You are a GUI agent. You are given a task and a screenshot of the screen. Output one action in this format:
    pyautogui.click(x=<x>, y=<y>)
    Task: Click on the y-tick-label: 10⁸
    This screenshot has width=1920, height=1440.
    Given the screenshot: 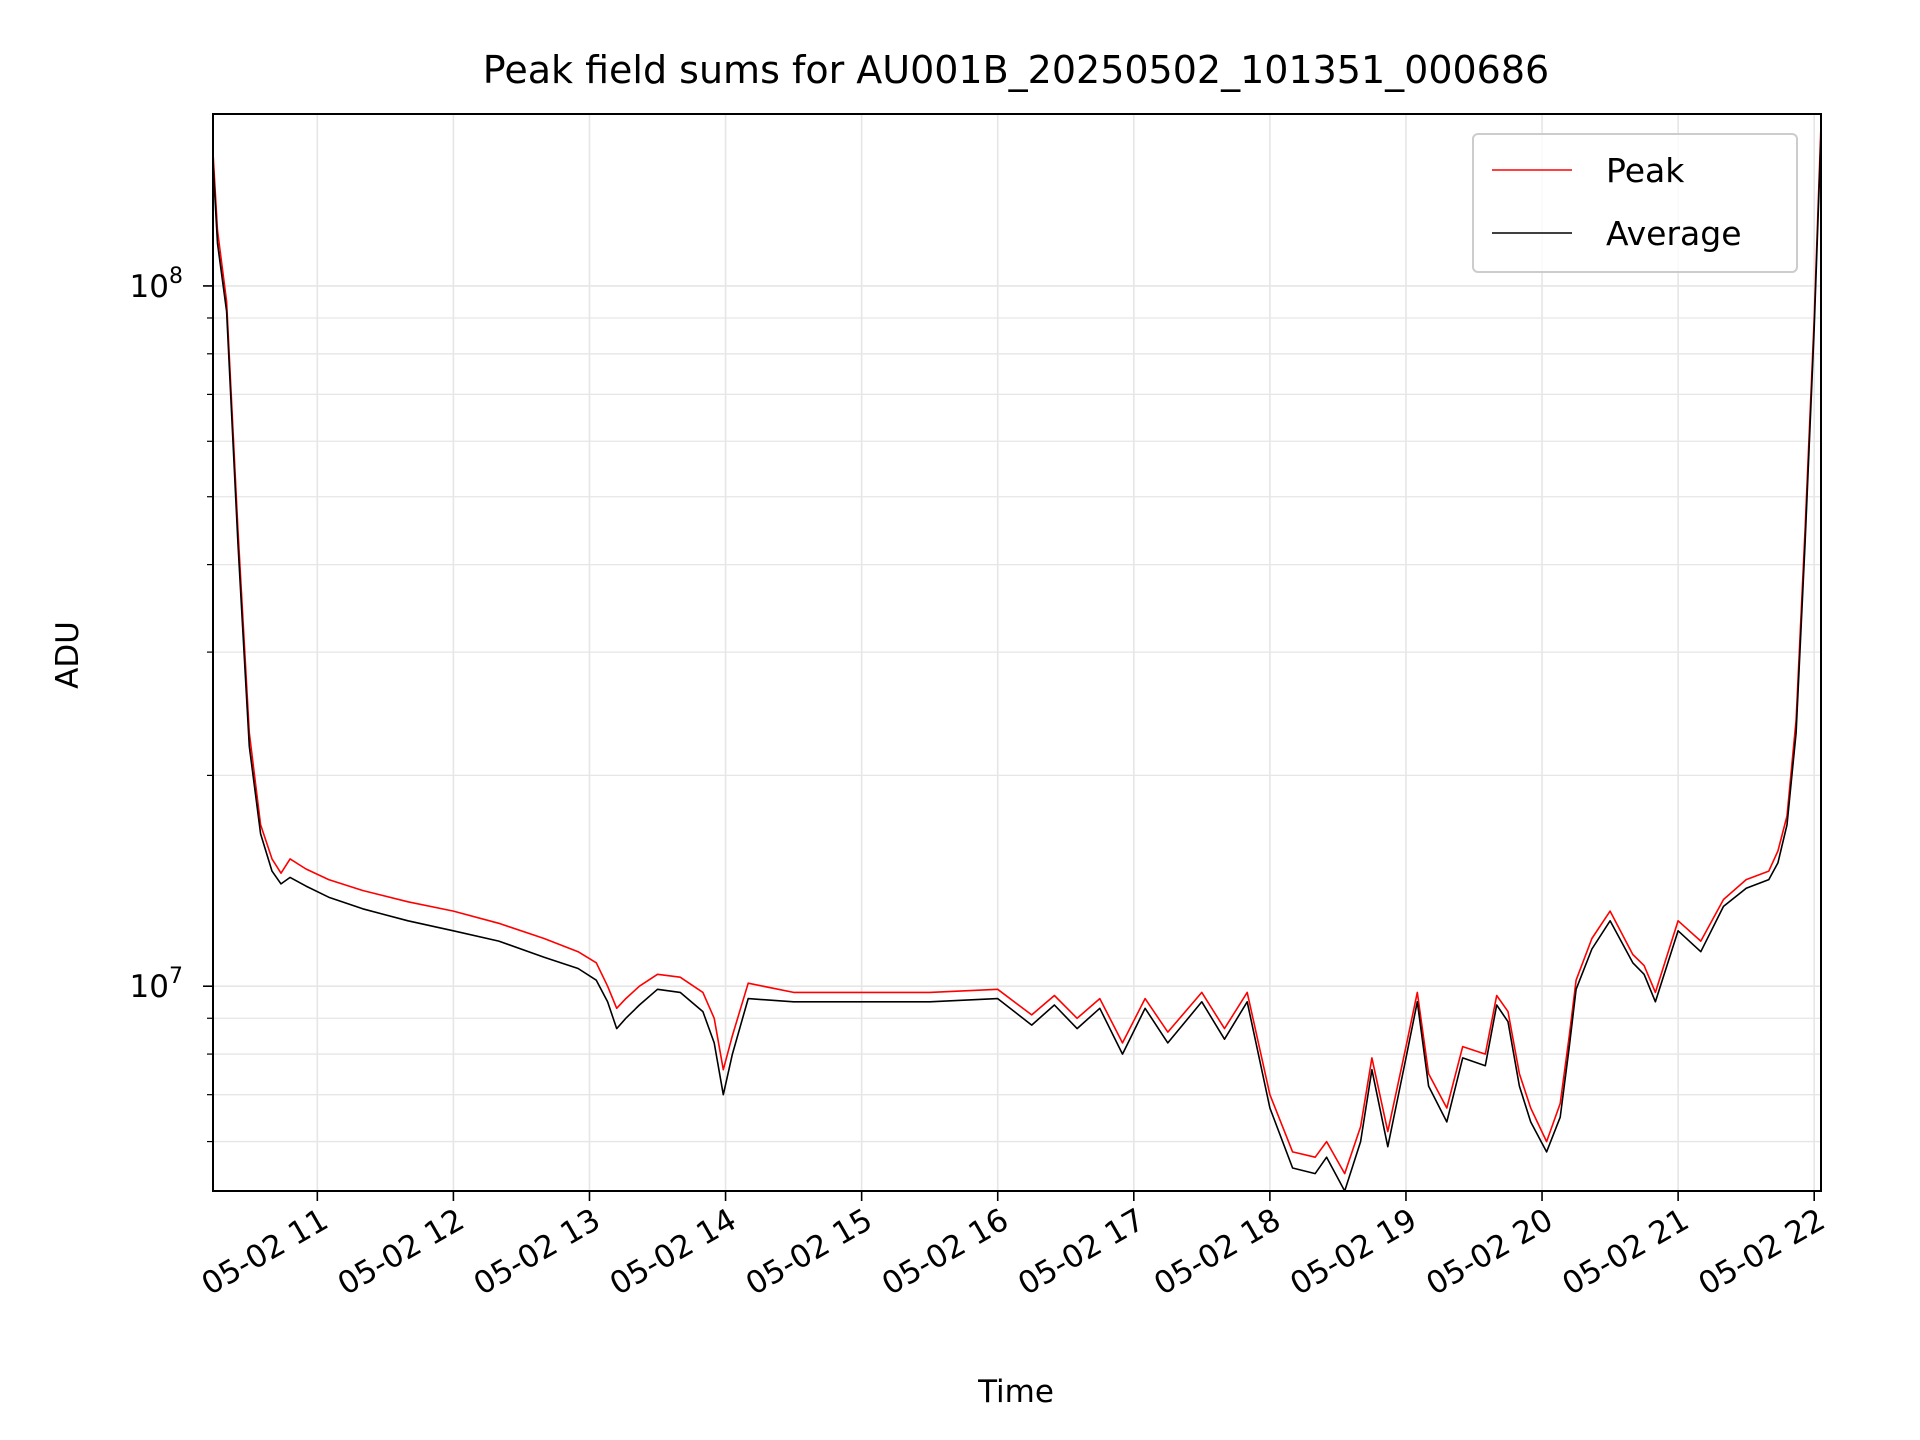 What is the action you would take?
    pyautogui.click(x=156, y=284)
    